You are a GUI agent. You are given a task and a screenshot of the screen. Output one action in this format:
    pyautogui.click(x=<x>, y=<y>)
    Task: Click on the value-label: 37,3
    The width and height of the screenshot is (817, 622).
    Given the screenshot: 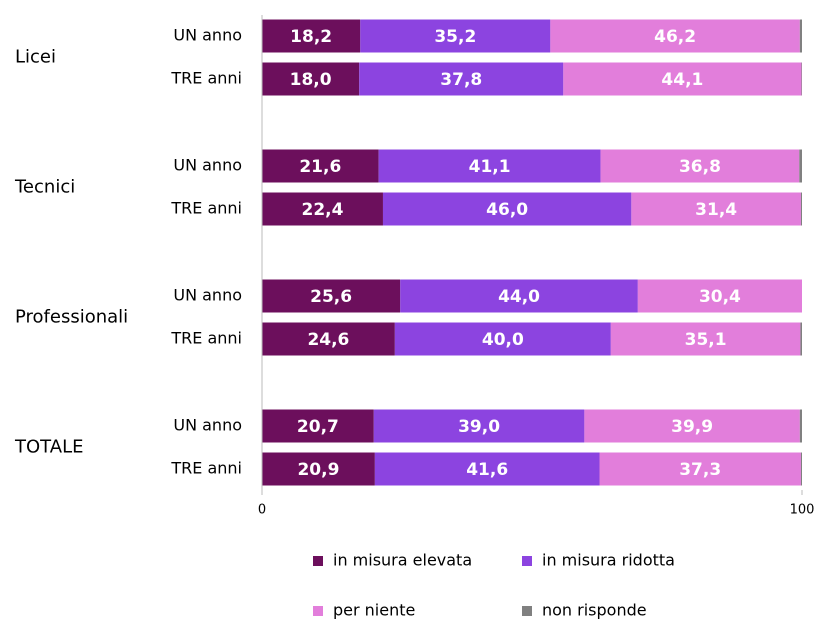 What is the action you would take?
    pyautogui.click(x=700, y=470)
    